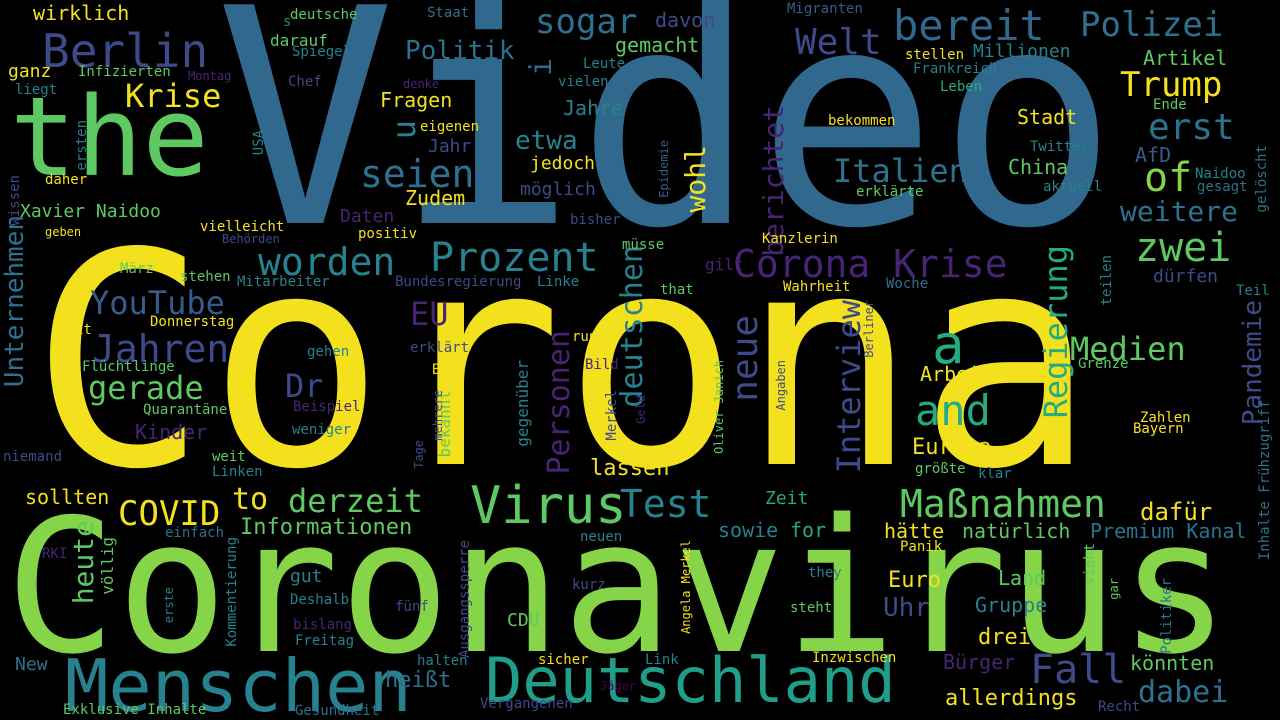  I want to click on cloud-word-sowie: sowie, so click(748, 530).